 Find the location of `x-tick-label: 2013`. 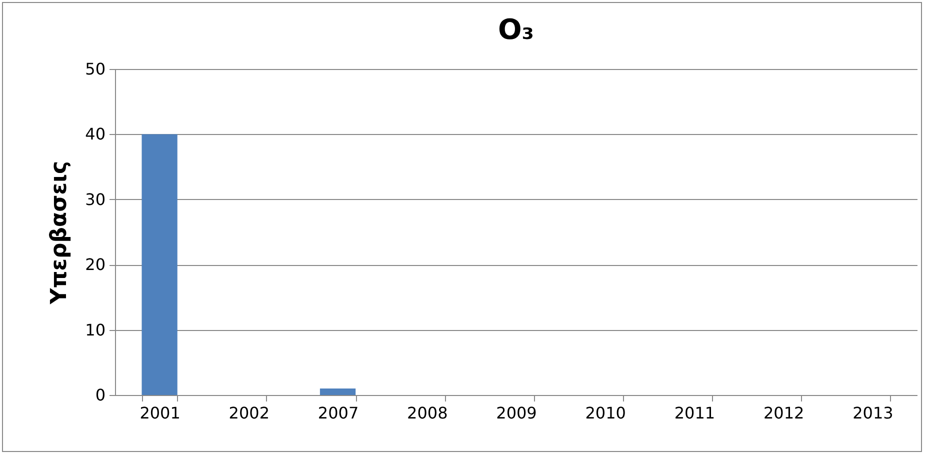

x-tick-label: 2013 is located at coordinates (873, 413).